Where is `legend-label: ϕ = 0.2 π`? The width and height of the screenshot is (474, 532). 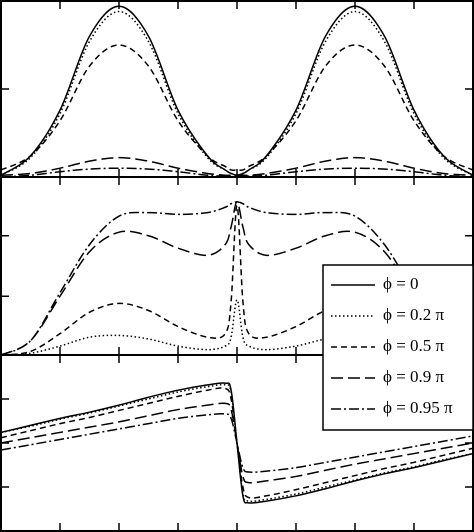 legend-label: ϕ = 0.2 π is located at coordinates (414, 314).